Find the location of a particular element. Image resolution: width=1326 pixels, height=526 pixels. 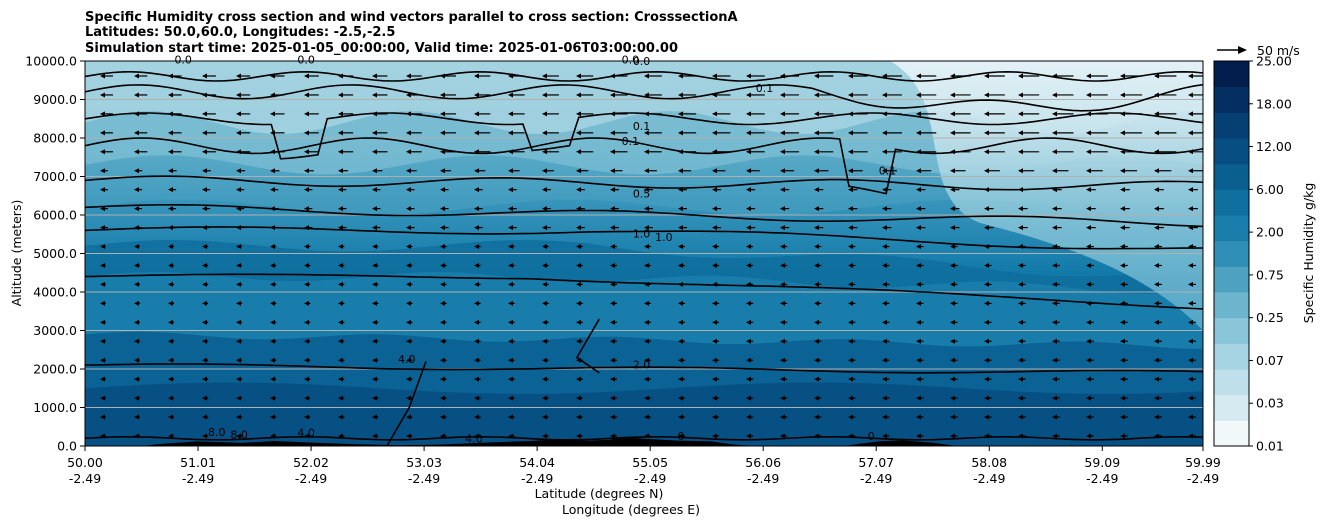

y-tick-label: 4000.0 is located at coordinates (55, 292).